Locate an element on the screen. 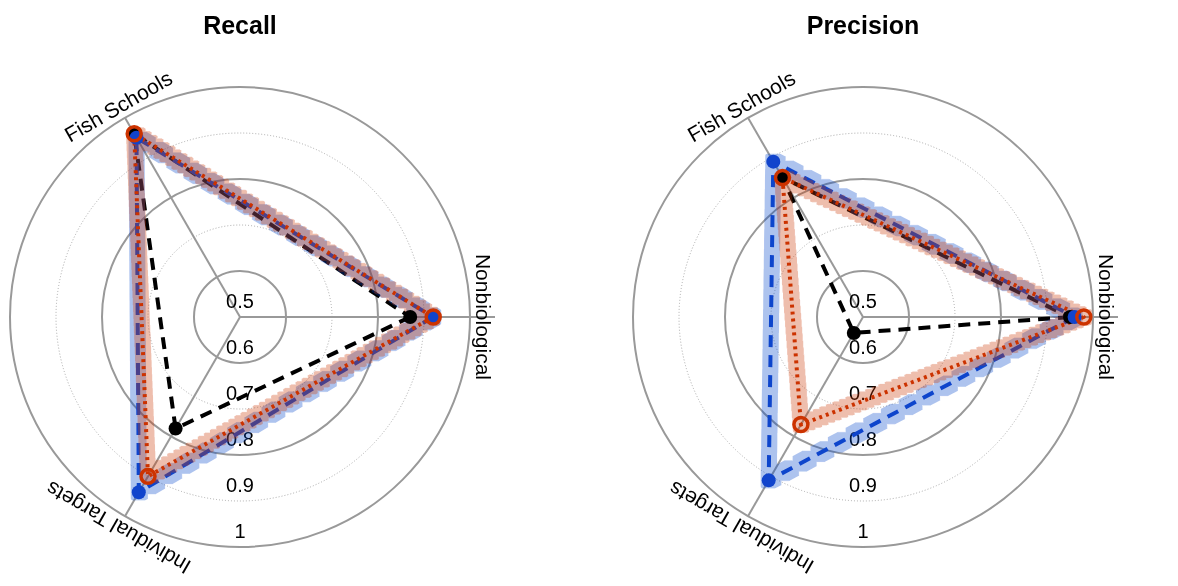 This screenshot has width=1178, height=586. y-tick-label: 0.8 is located at coordinates (240, 439).